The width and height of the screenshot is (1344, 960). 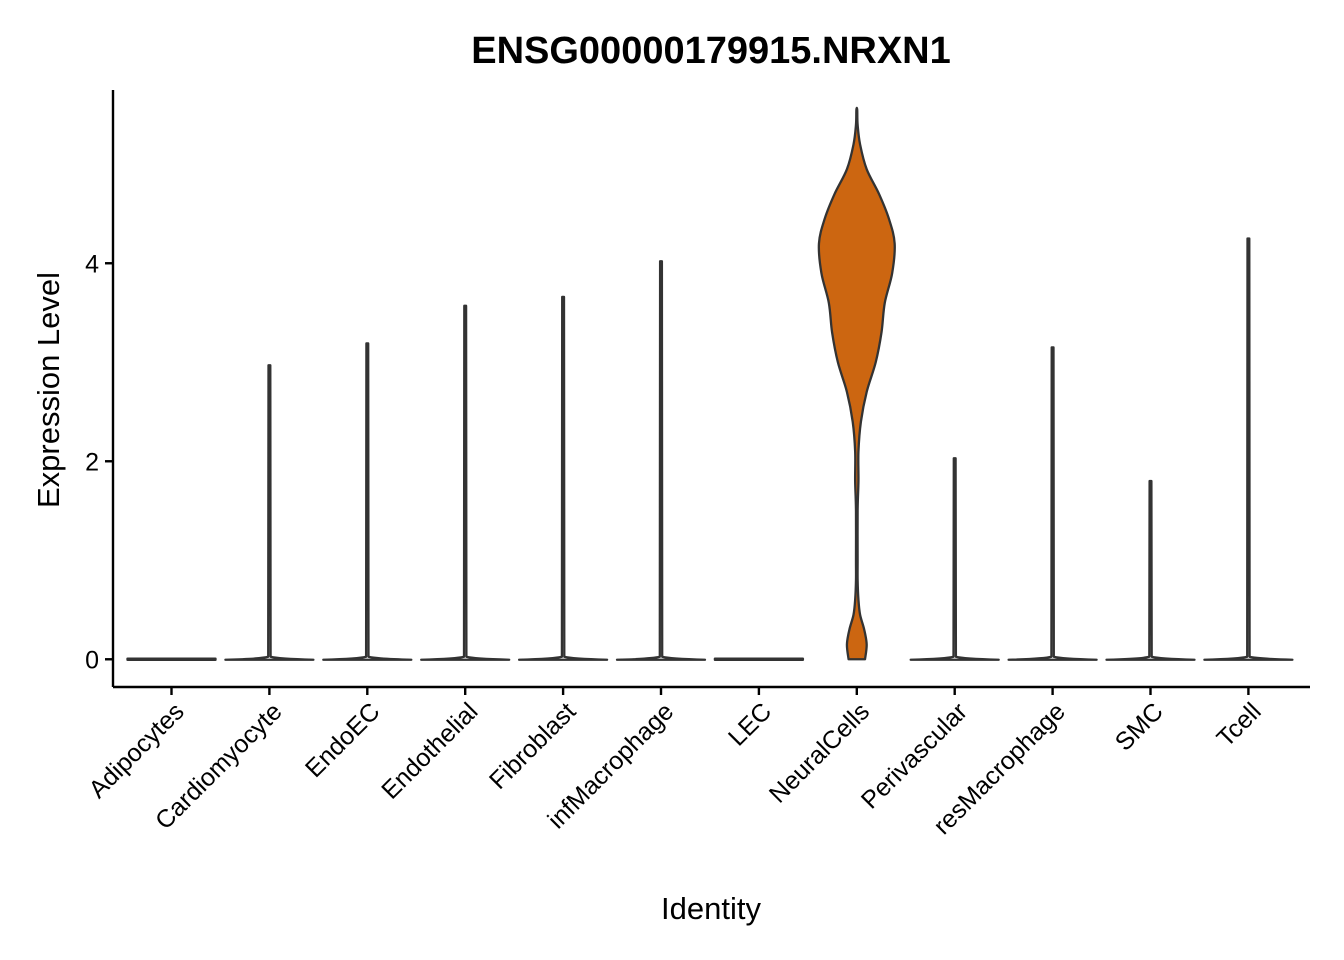 I want to click on violin-tcell, so click(x=1248, y=449).